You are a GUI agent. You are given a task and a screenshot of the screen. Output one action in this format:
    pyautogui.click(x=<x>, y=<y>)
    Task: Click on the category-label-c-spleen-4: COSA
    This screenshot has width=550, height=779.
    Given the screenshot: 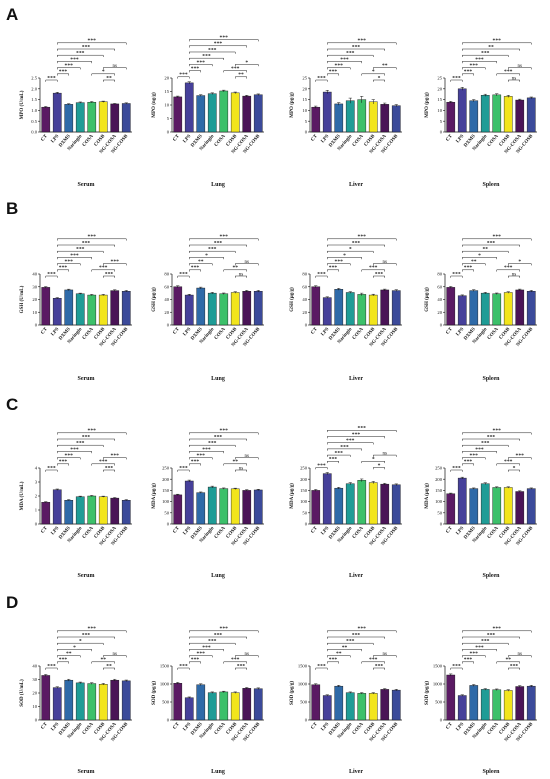 What is the action you would take?
    pyautogui.click(x=493, y=533)
    